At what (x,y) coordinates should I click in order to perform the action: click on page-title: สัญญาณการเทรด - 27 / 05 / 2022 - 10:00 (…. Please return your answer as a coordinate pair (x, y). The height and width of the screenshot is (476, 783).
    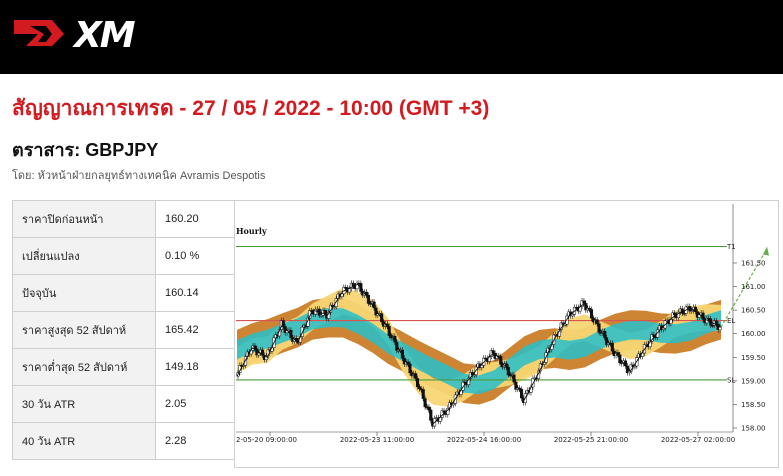
    Looking at the image, I should click on (251, 108).